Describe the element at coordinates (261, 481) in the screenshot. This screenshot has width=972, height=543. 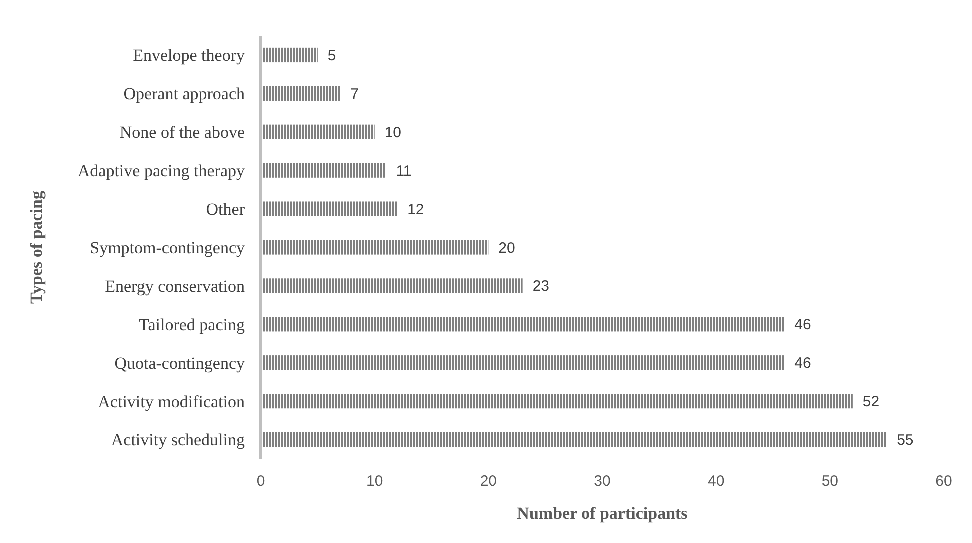
I see `x-tick-label: 0` at that location.